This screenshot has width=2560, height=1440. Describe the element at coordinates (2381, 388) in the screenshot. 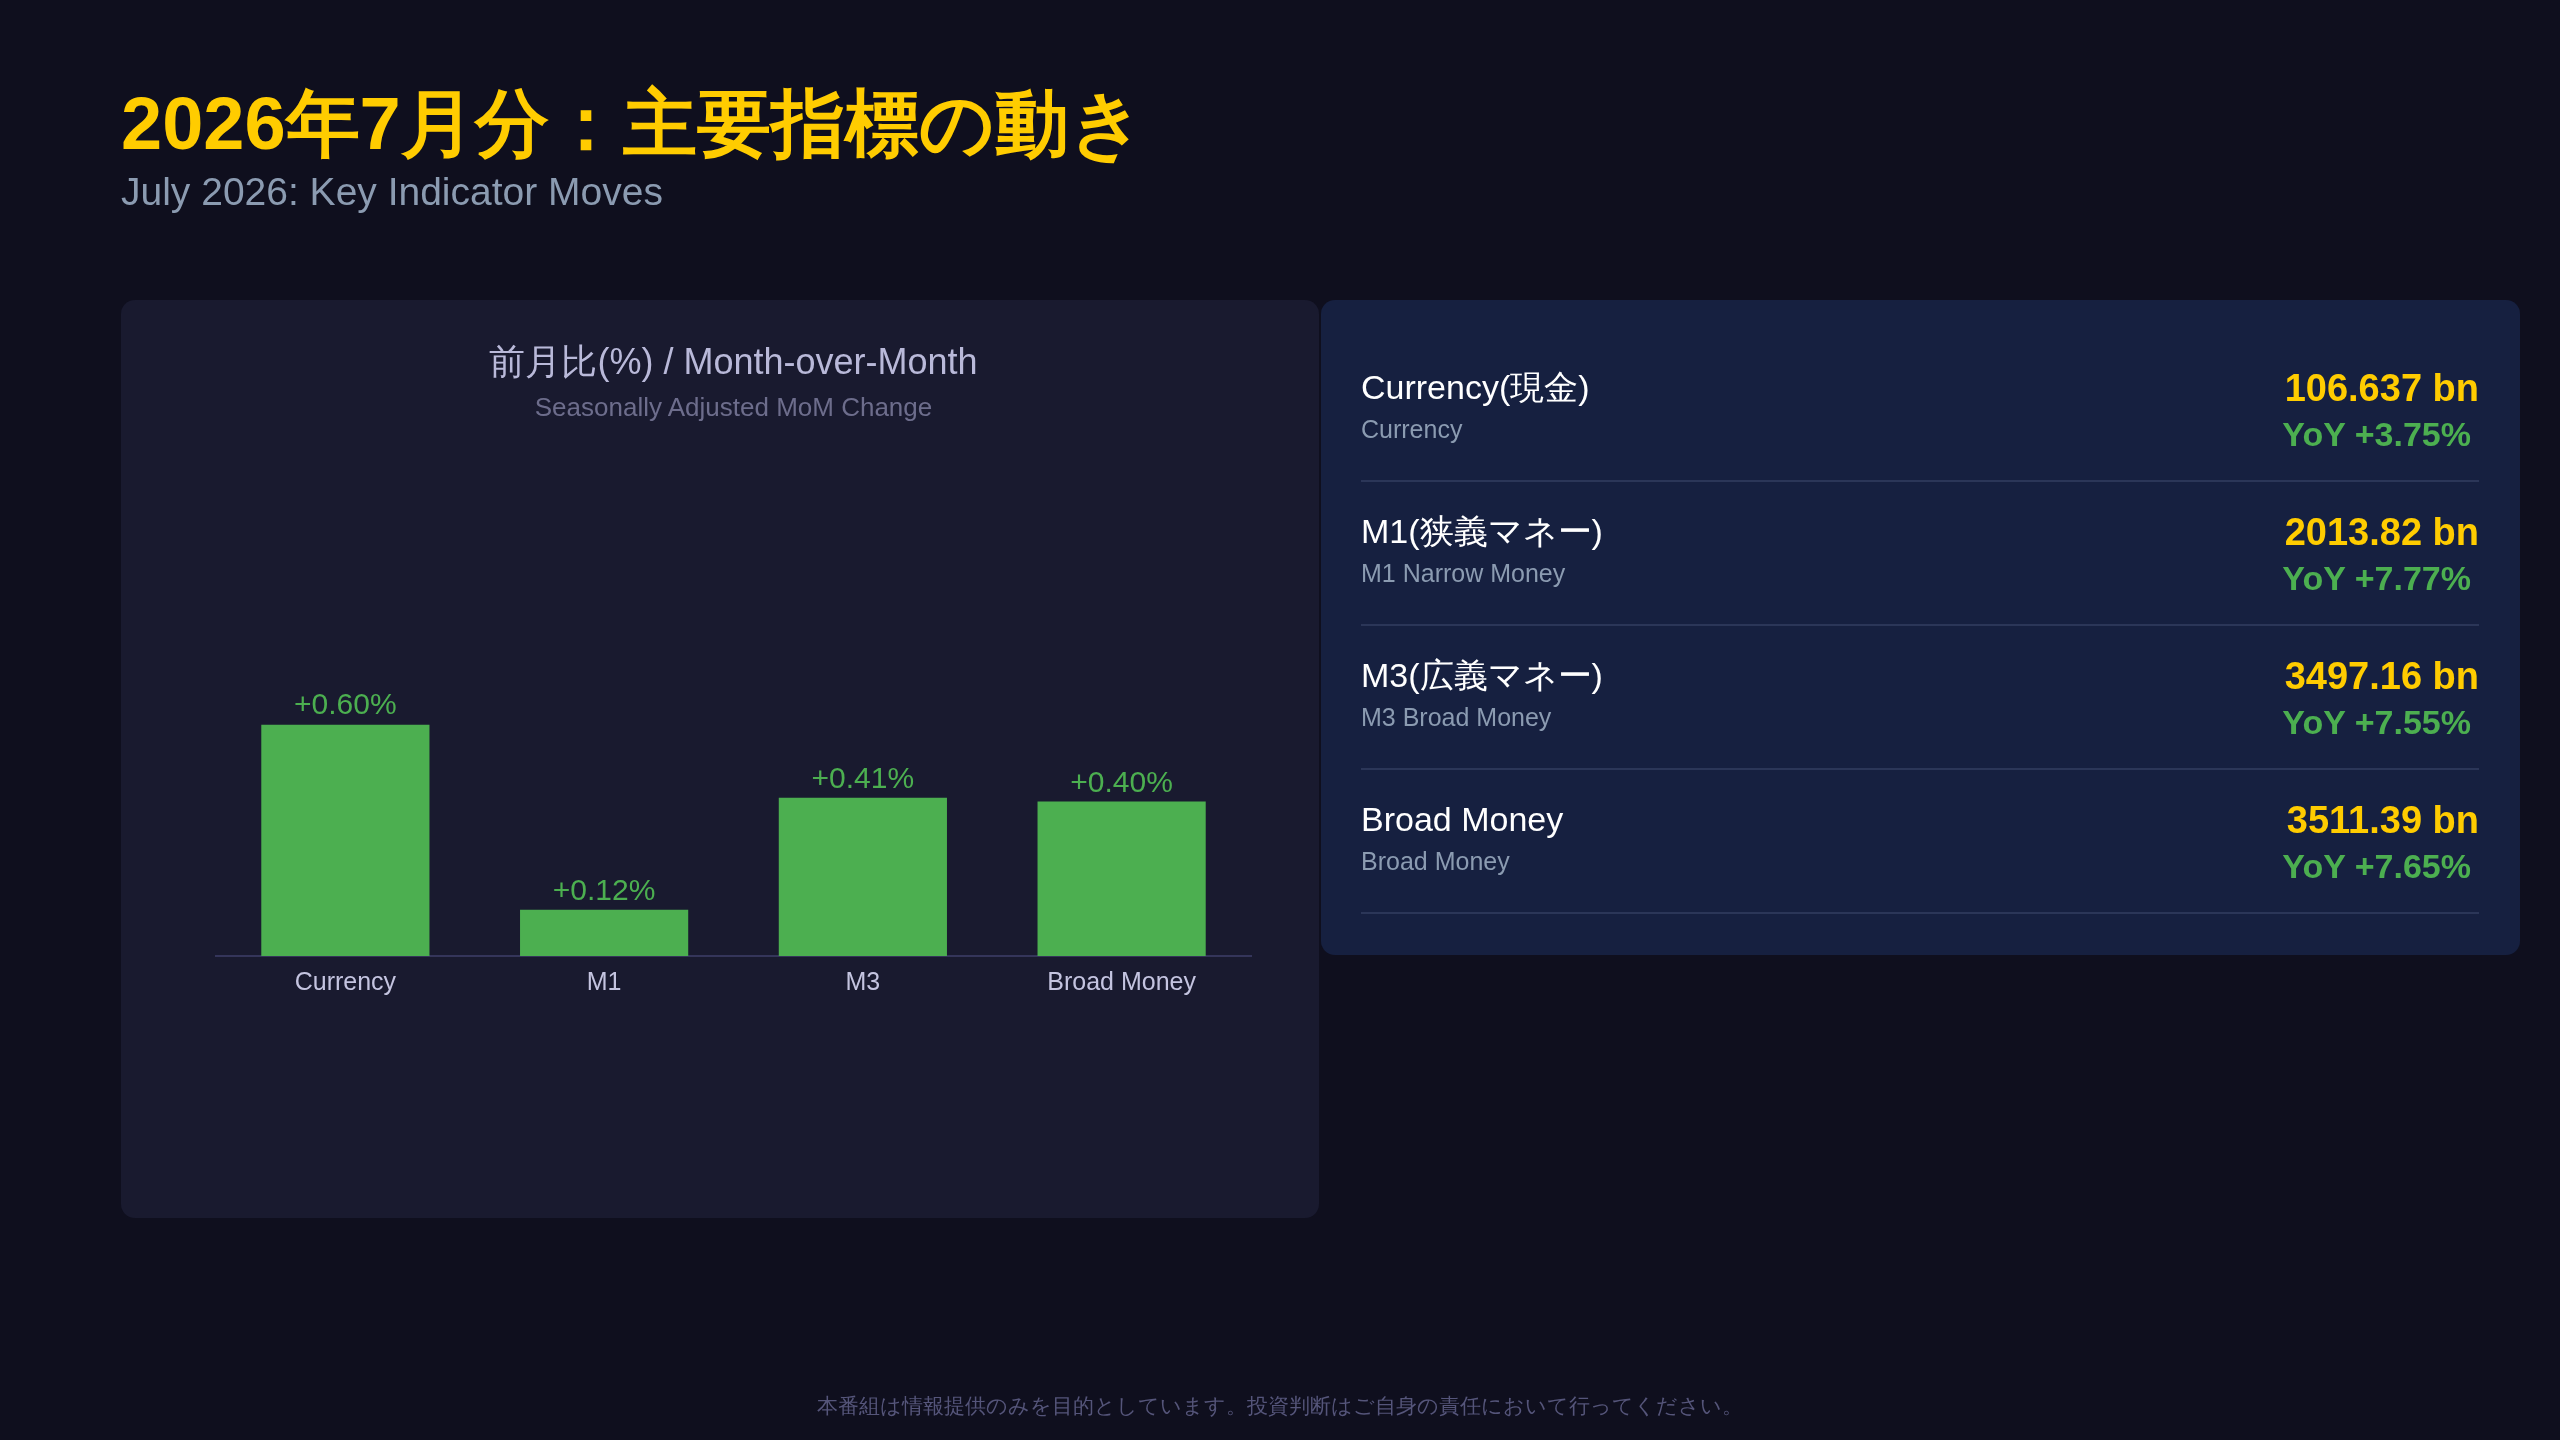

I see `text: 106.637 bn` at that location.